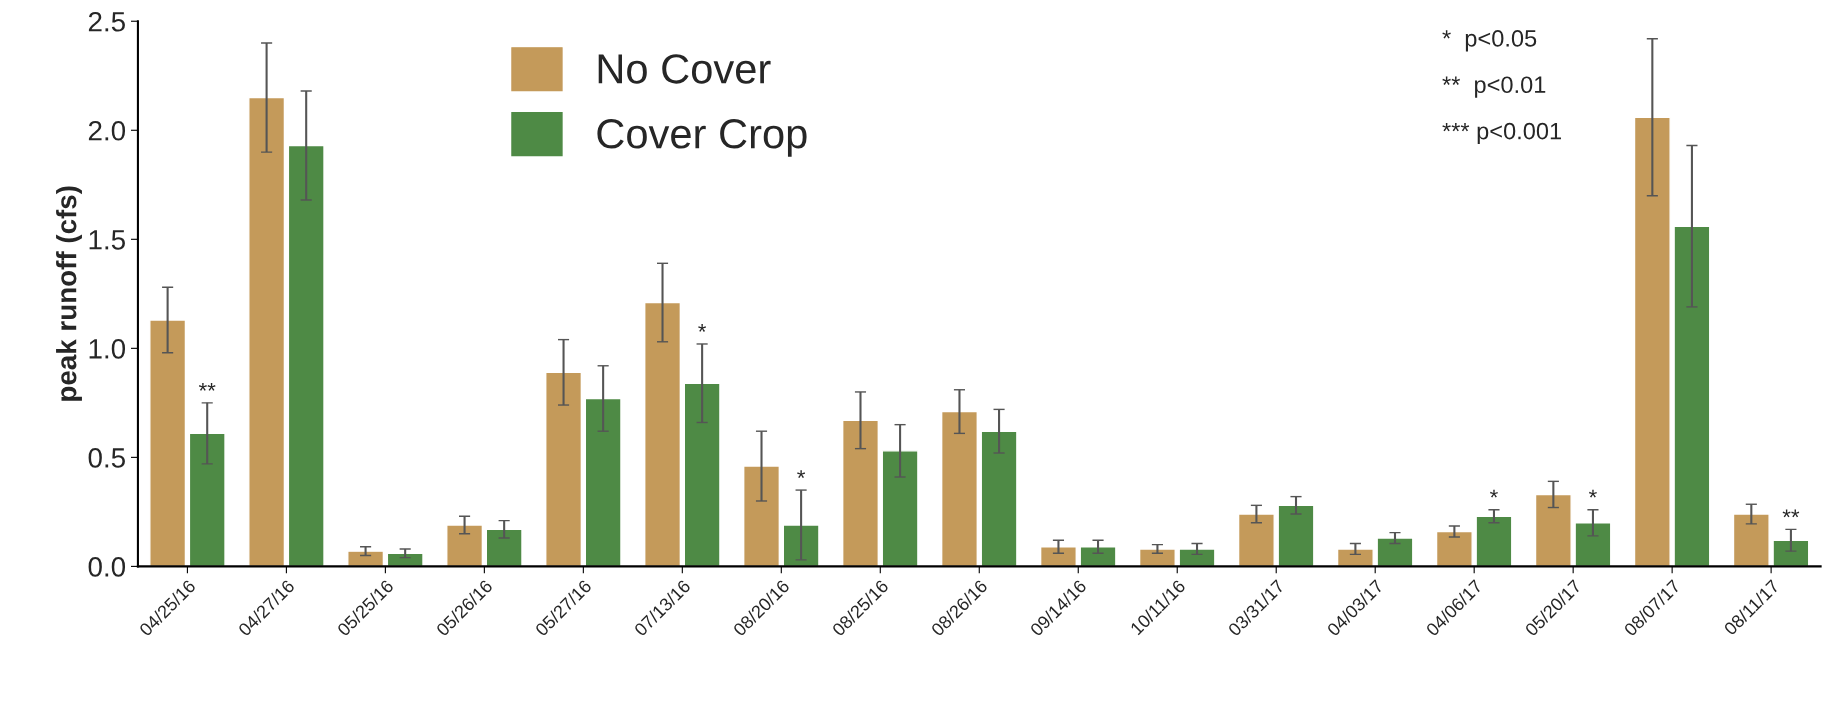 Image resolution: width=1839 pixels, height=708 pixels. Describe the element at coordinates (1489, 41) in the screenshot. I see `annotation: * p<0.05` at that location.